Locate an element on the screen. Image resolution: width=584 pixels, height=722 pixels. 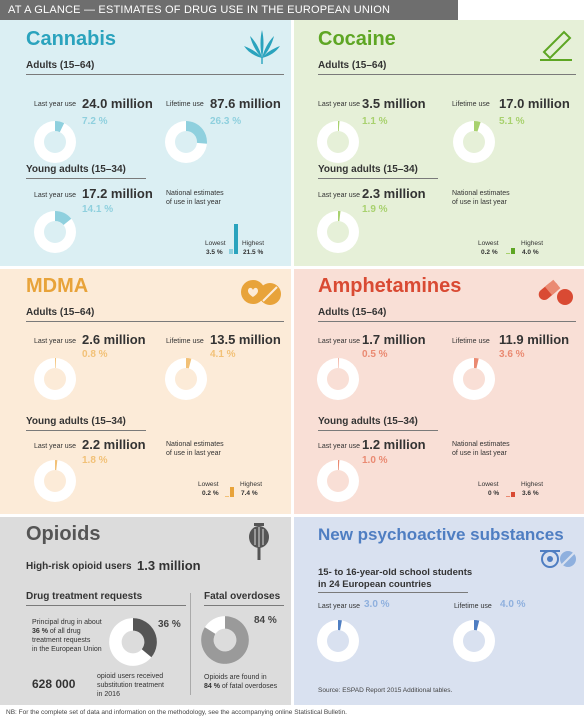
cannabis-young-last-year-label: Last year use is located at coordinates (55, 195).